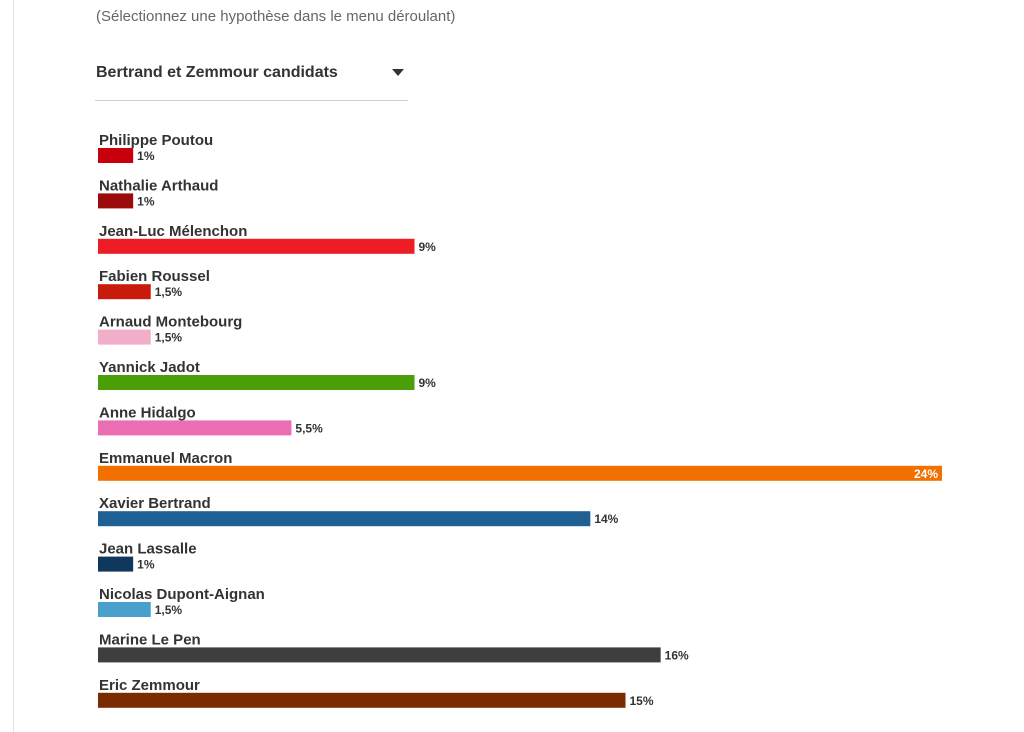 The width and height of the screenshot is (1024, 732). I want to click on candidate-label: Nathalie Arthaud, so click(158, 185).